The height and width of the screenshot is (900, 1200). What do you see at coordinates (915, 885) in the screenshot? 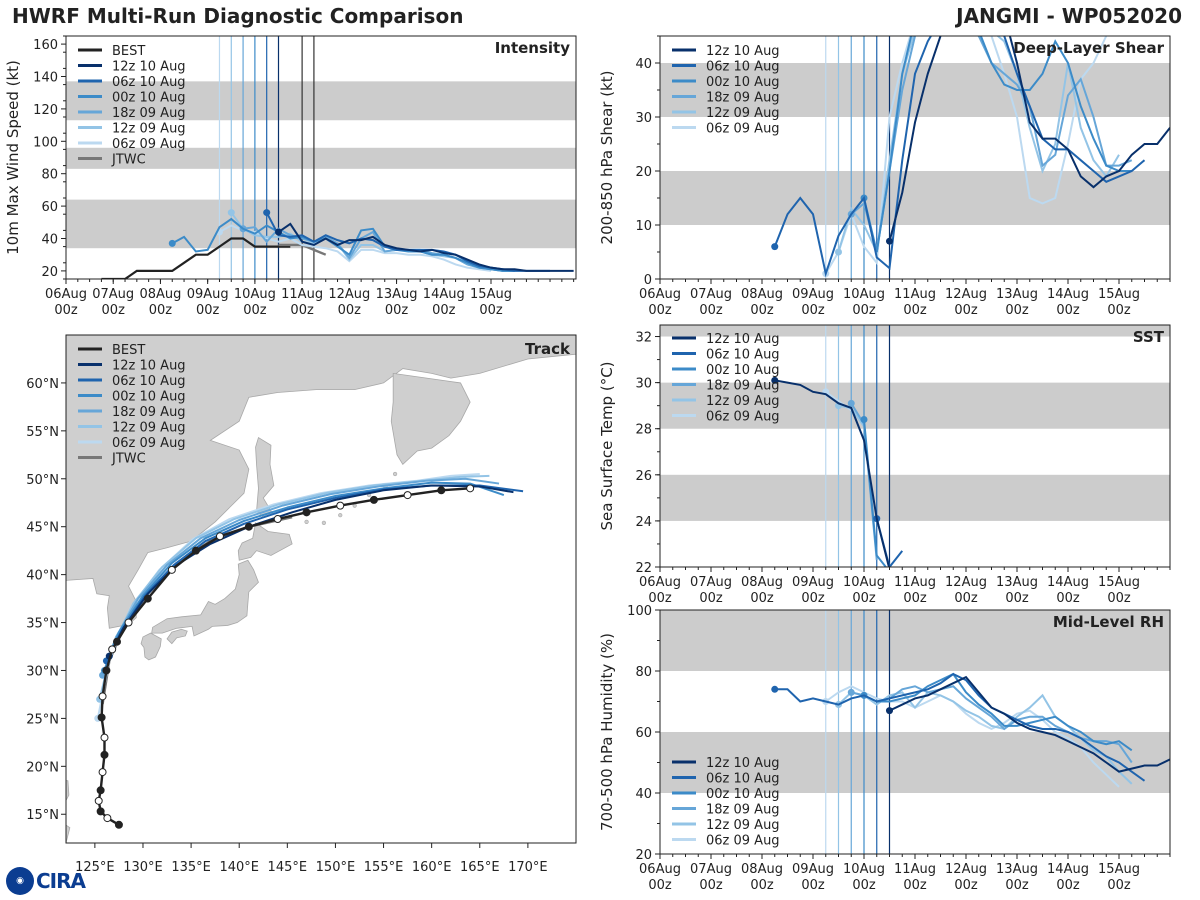
I see `rh-xtick-label-hour-5: 00z` at bounding box center [915, 885].